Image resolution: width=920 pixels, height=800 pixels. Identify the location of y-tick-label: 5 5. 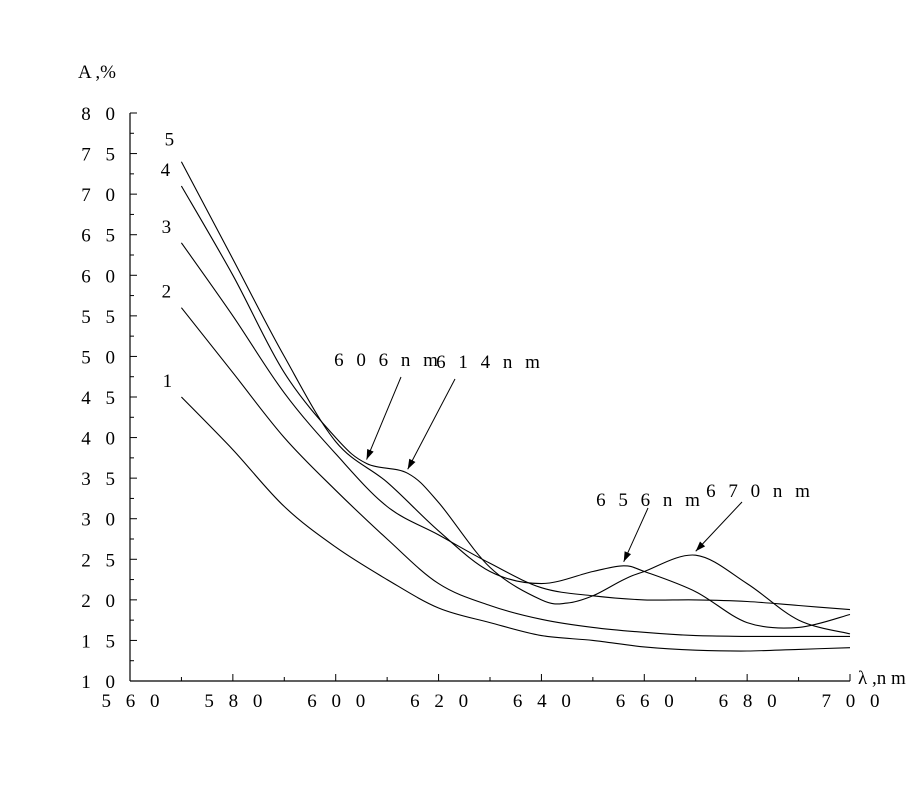
(100, 317).